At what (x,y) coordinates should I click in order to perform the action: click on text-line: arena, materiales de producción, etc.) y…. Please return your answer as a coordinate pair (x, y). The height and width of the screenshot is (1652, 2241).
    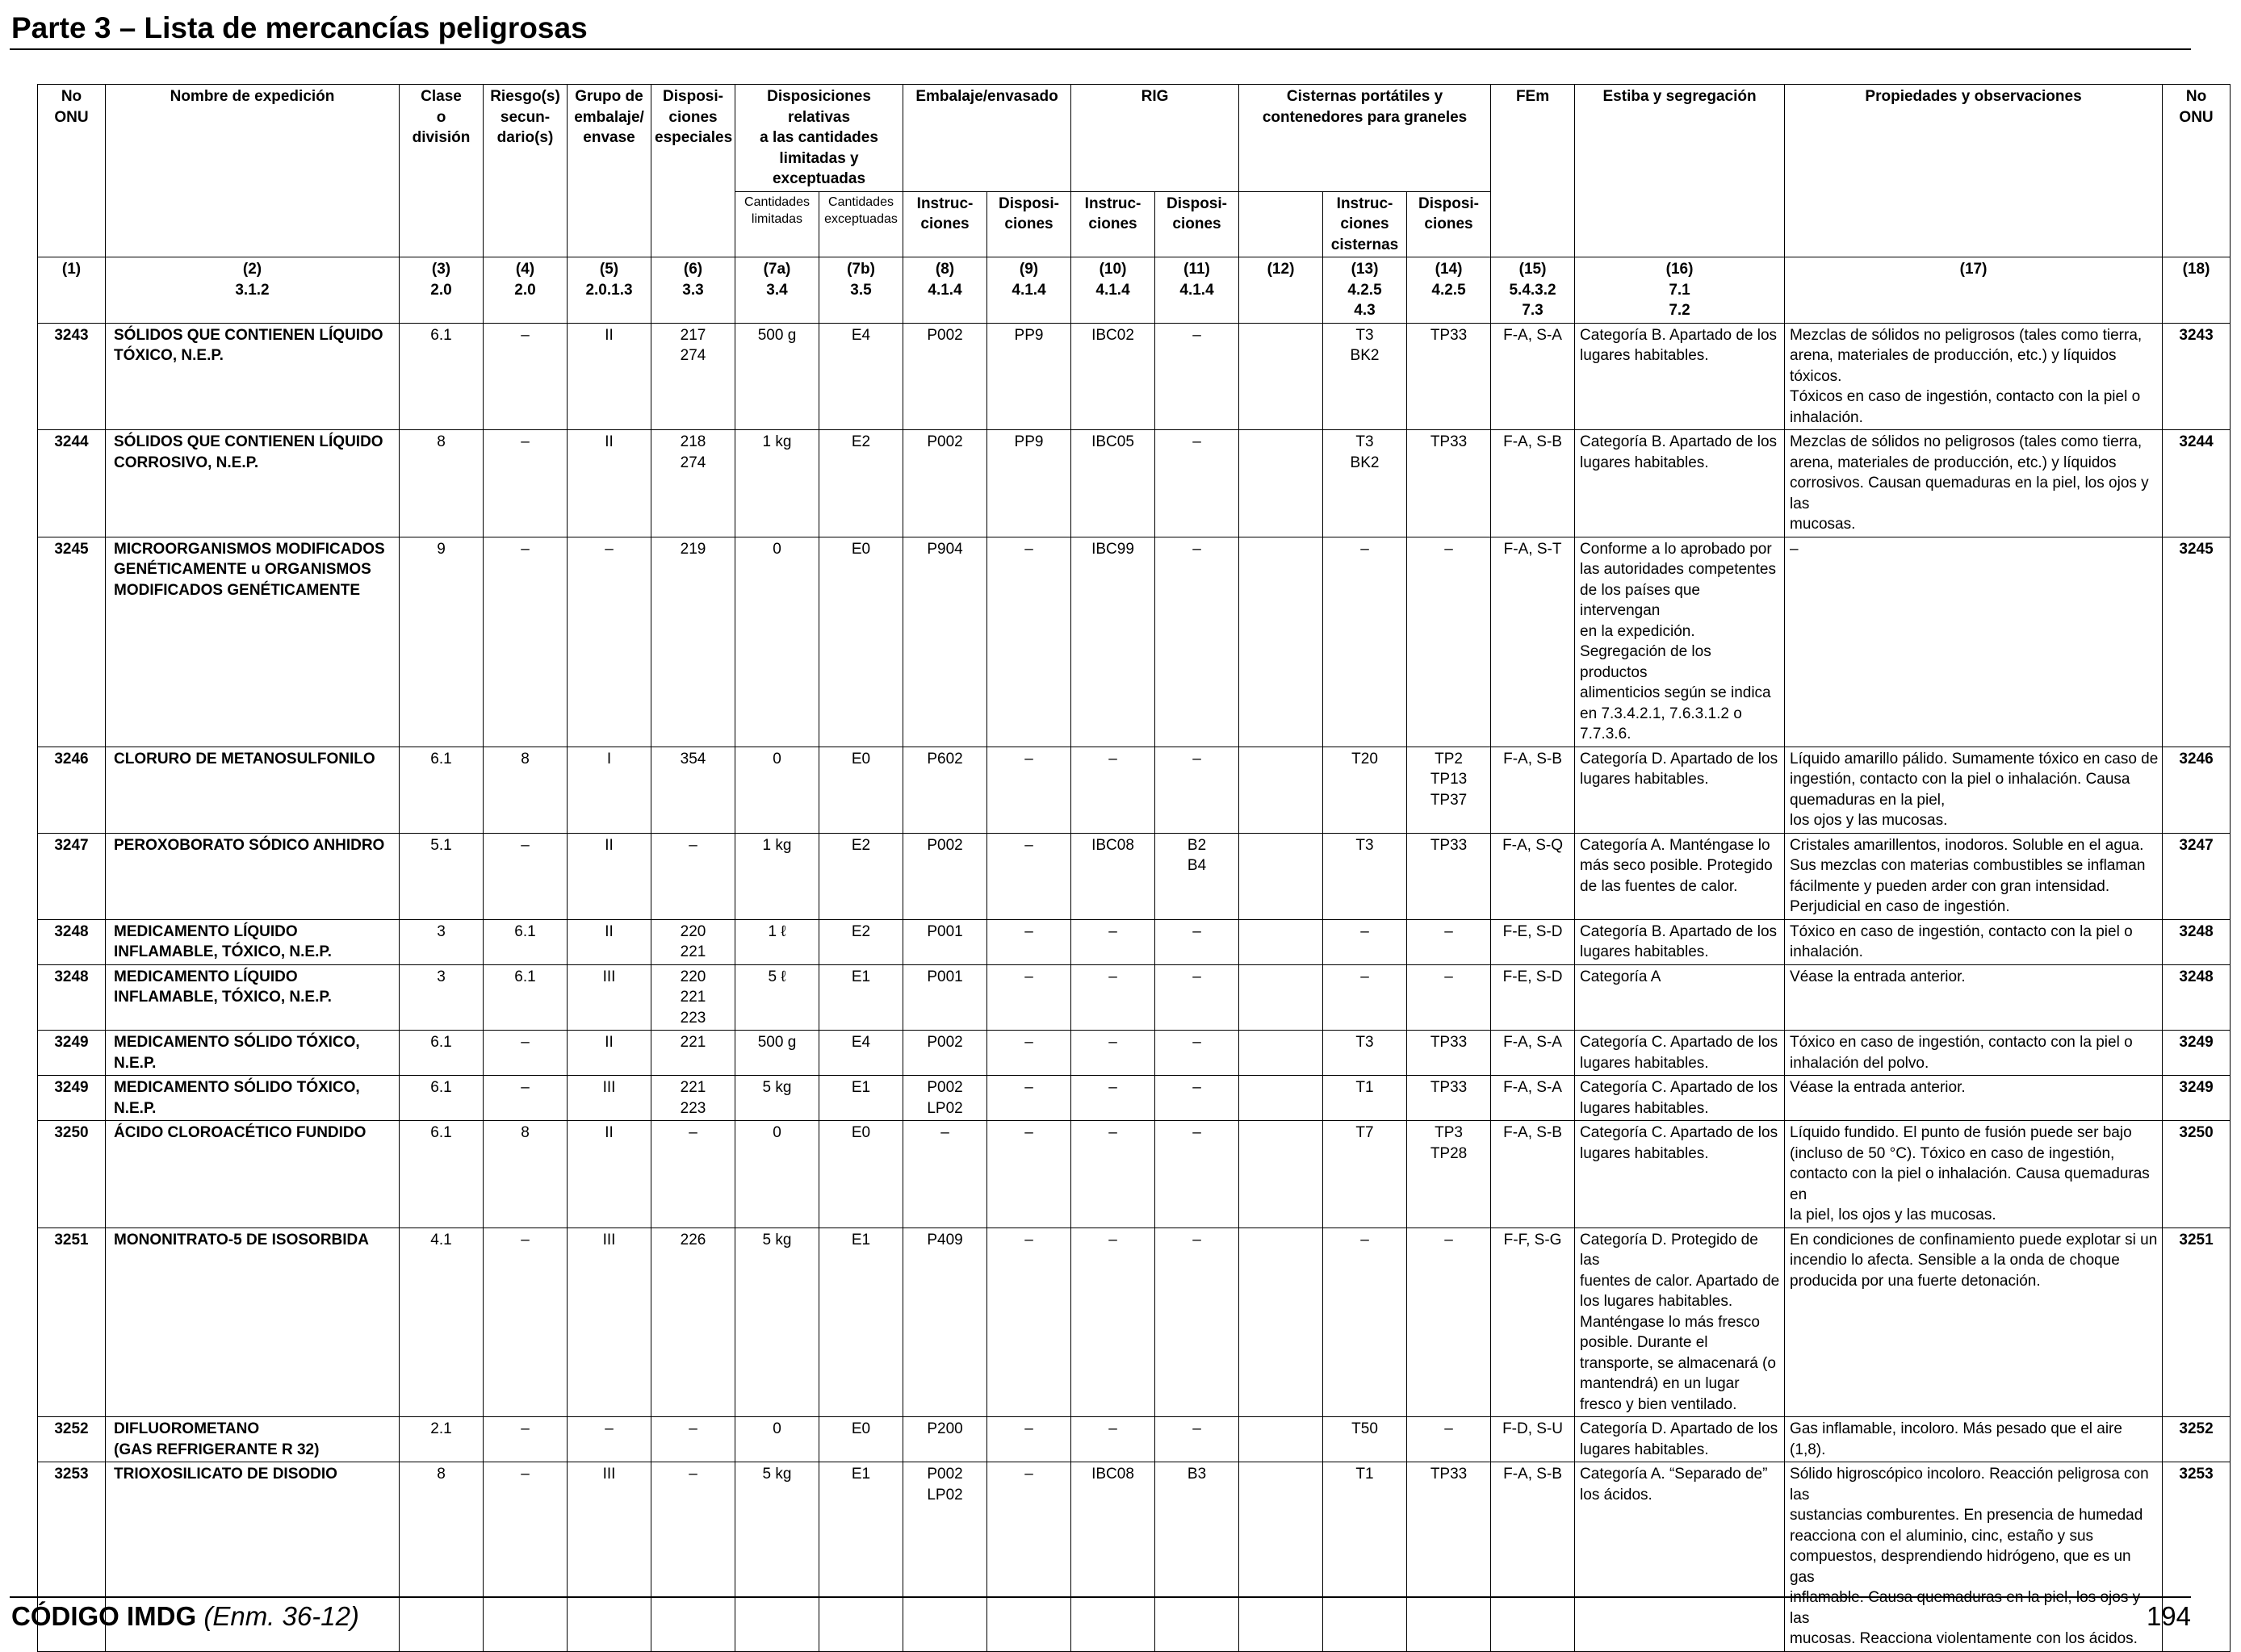
    Looking at the image, I should click on (1953, 366).